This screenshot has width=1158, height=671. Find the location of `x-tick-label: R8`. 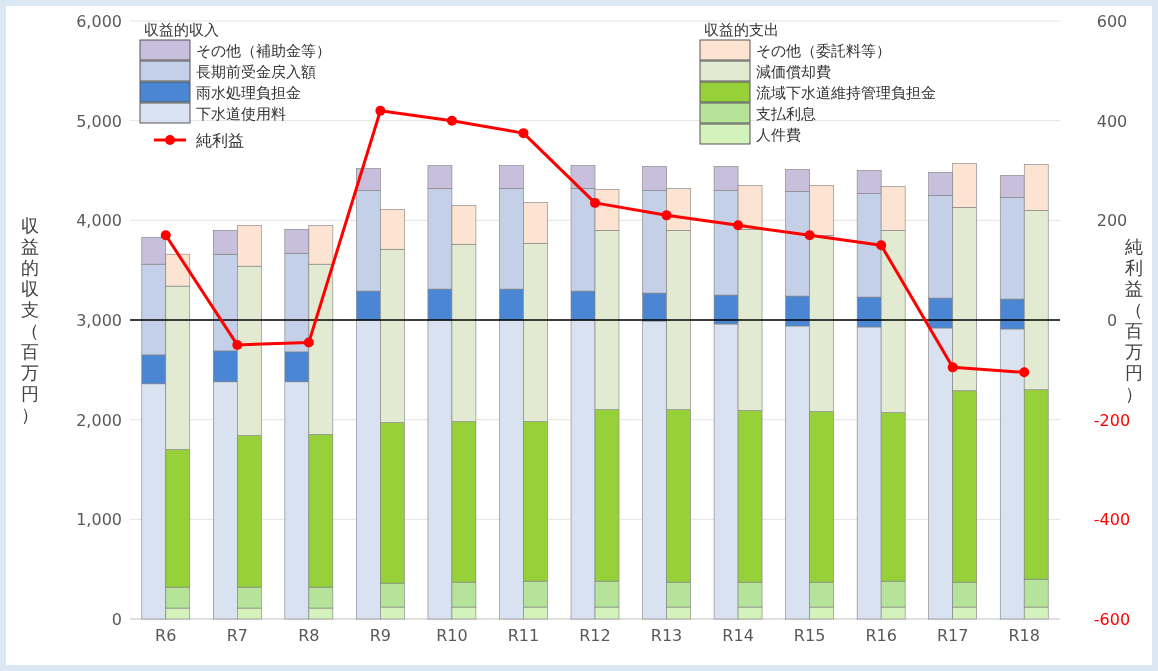

x-tick-label: R8 is located at coordinates (309, 635).